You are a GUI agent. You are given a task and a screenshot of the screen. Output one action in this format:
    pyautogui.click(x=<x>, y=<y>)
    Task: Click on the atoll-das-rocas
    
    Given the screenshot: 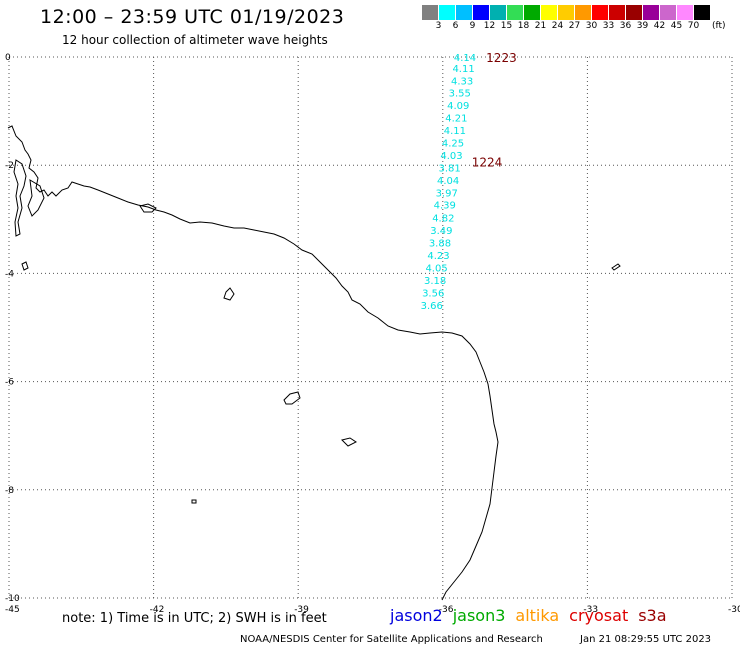 What is the action you would take?
    pyautogui.click(x=229, y=294)
    